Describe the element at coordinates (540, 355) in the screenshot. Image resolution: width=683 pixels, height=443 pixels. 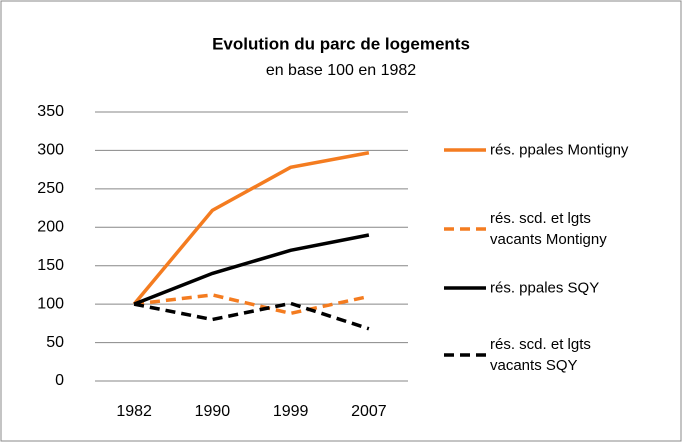
I see `legend-label: rés. scd. et lgts vacants SQY` at that location.